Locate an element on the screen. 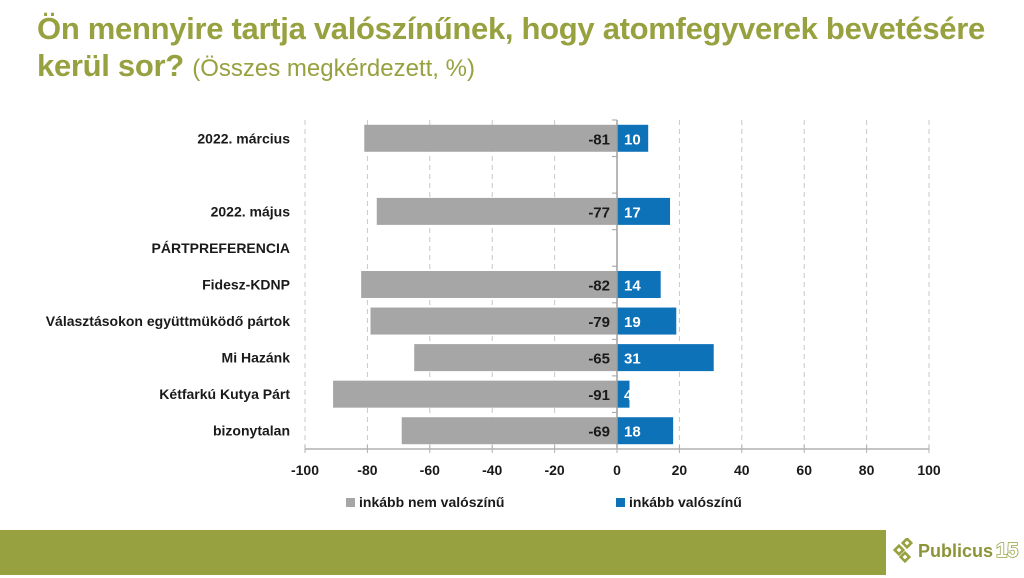  category-label: Fidesz-KDNP is located at coordinates (246, 285).